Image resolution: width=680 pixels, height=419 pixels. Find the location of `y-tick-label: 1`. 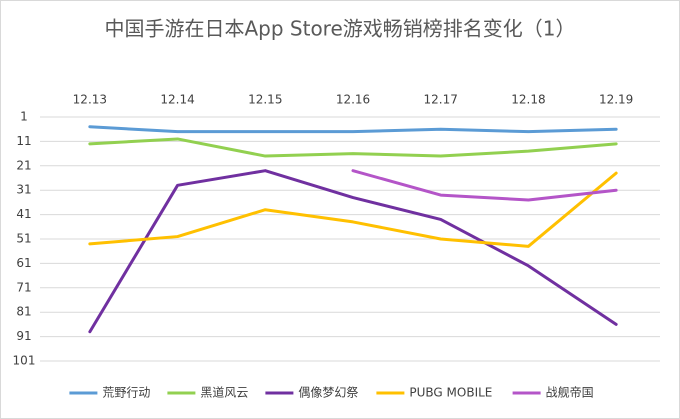

y-tick-label: 1 is located at coordinates (24, 117).